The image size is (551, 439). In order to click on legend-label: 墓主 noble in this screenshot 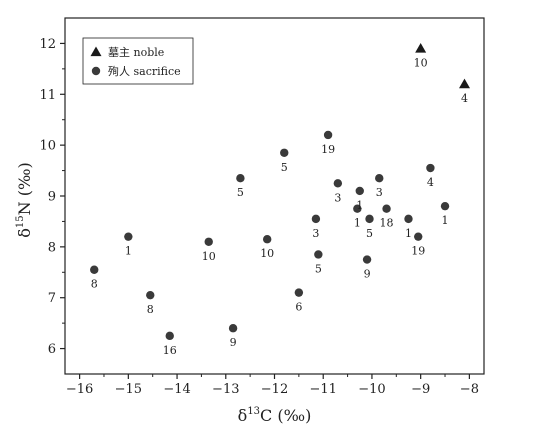, I will do `click(136, 52)`.